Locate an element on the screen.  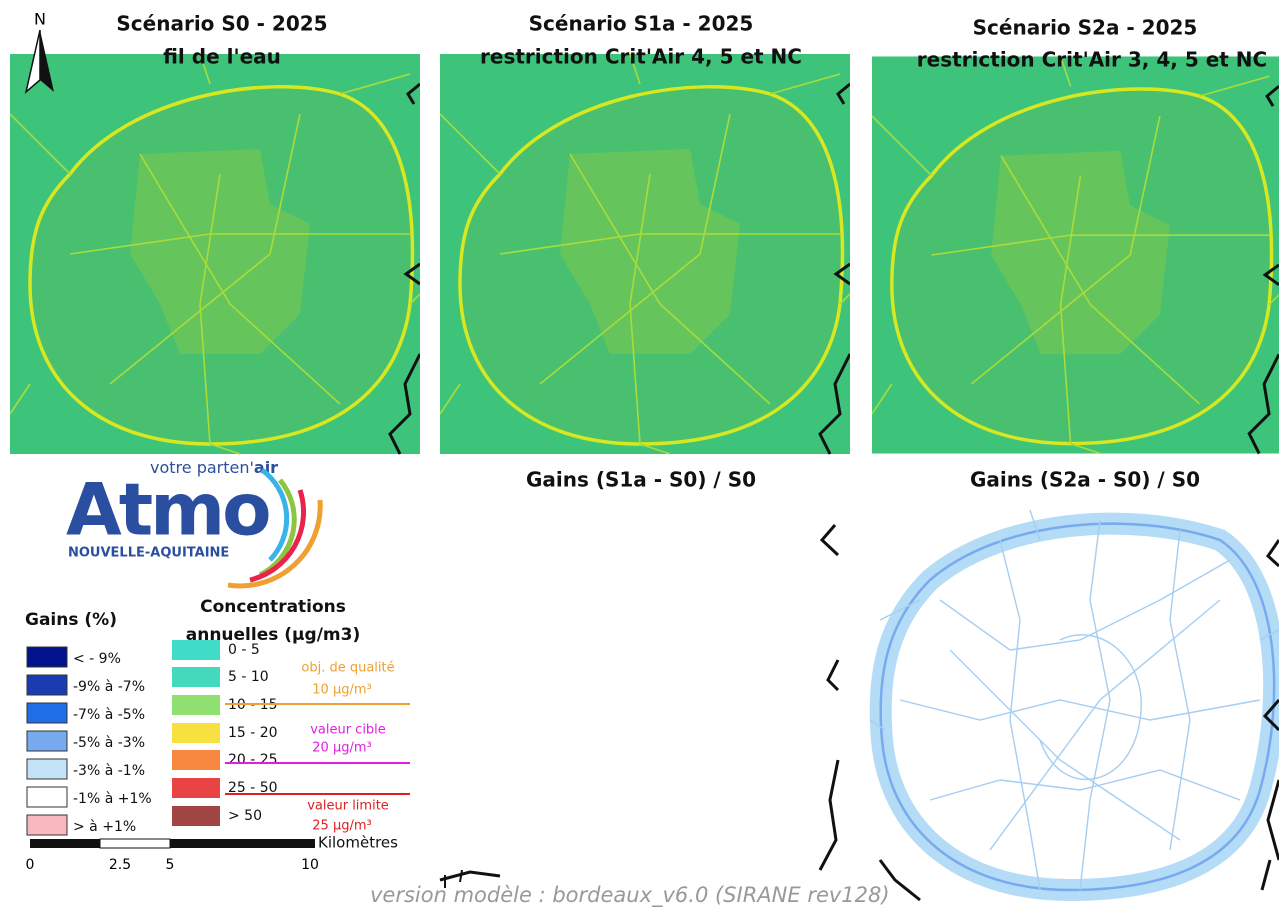
threshold-value: 20 µg/m³ is located at coordinates (341, 748).